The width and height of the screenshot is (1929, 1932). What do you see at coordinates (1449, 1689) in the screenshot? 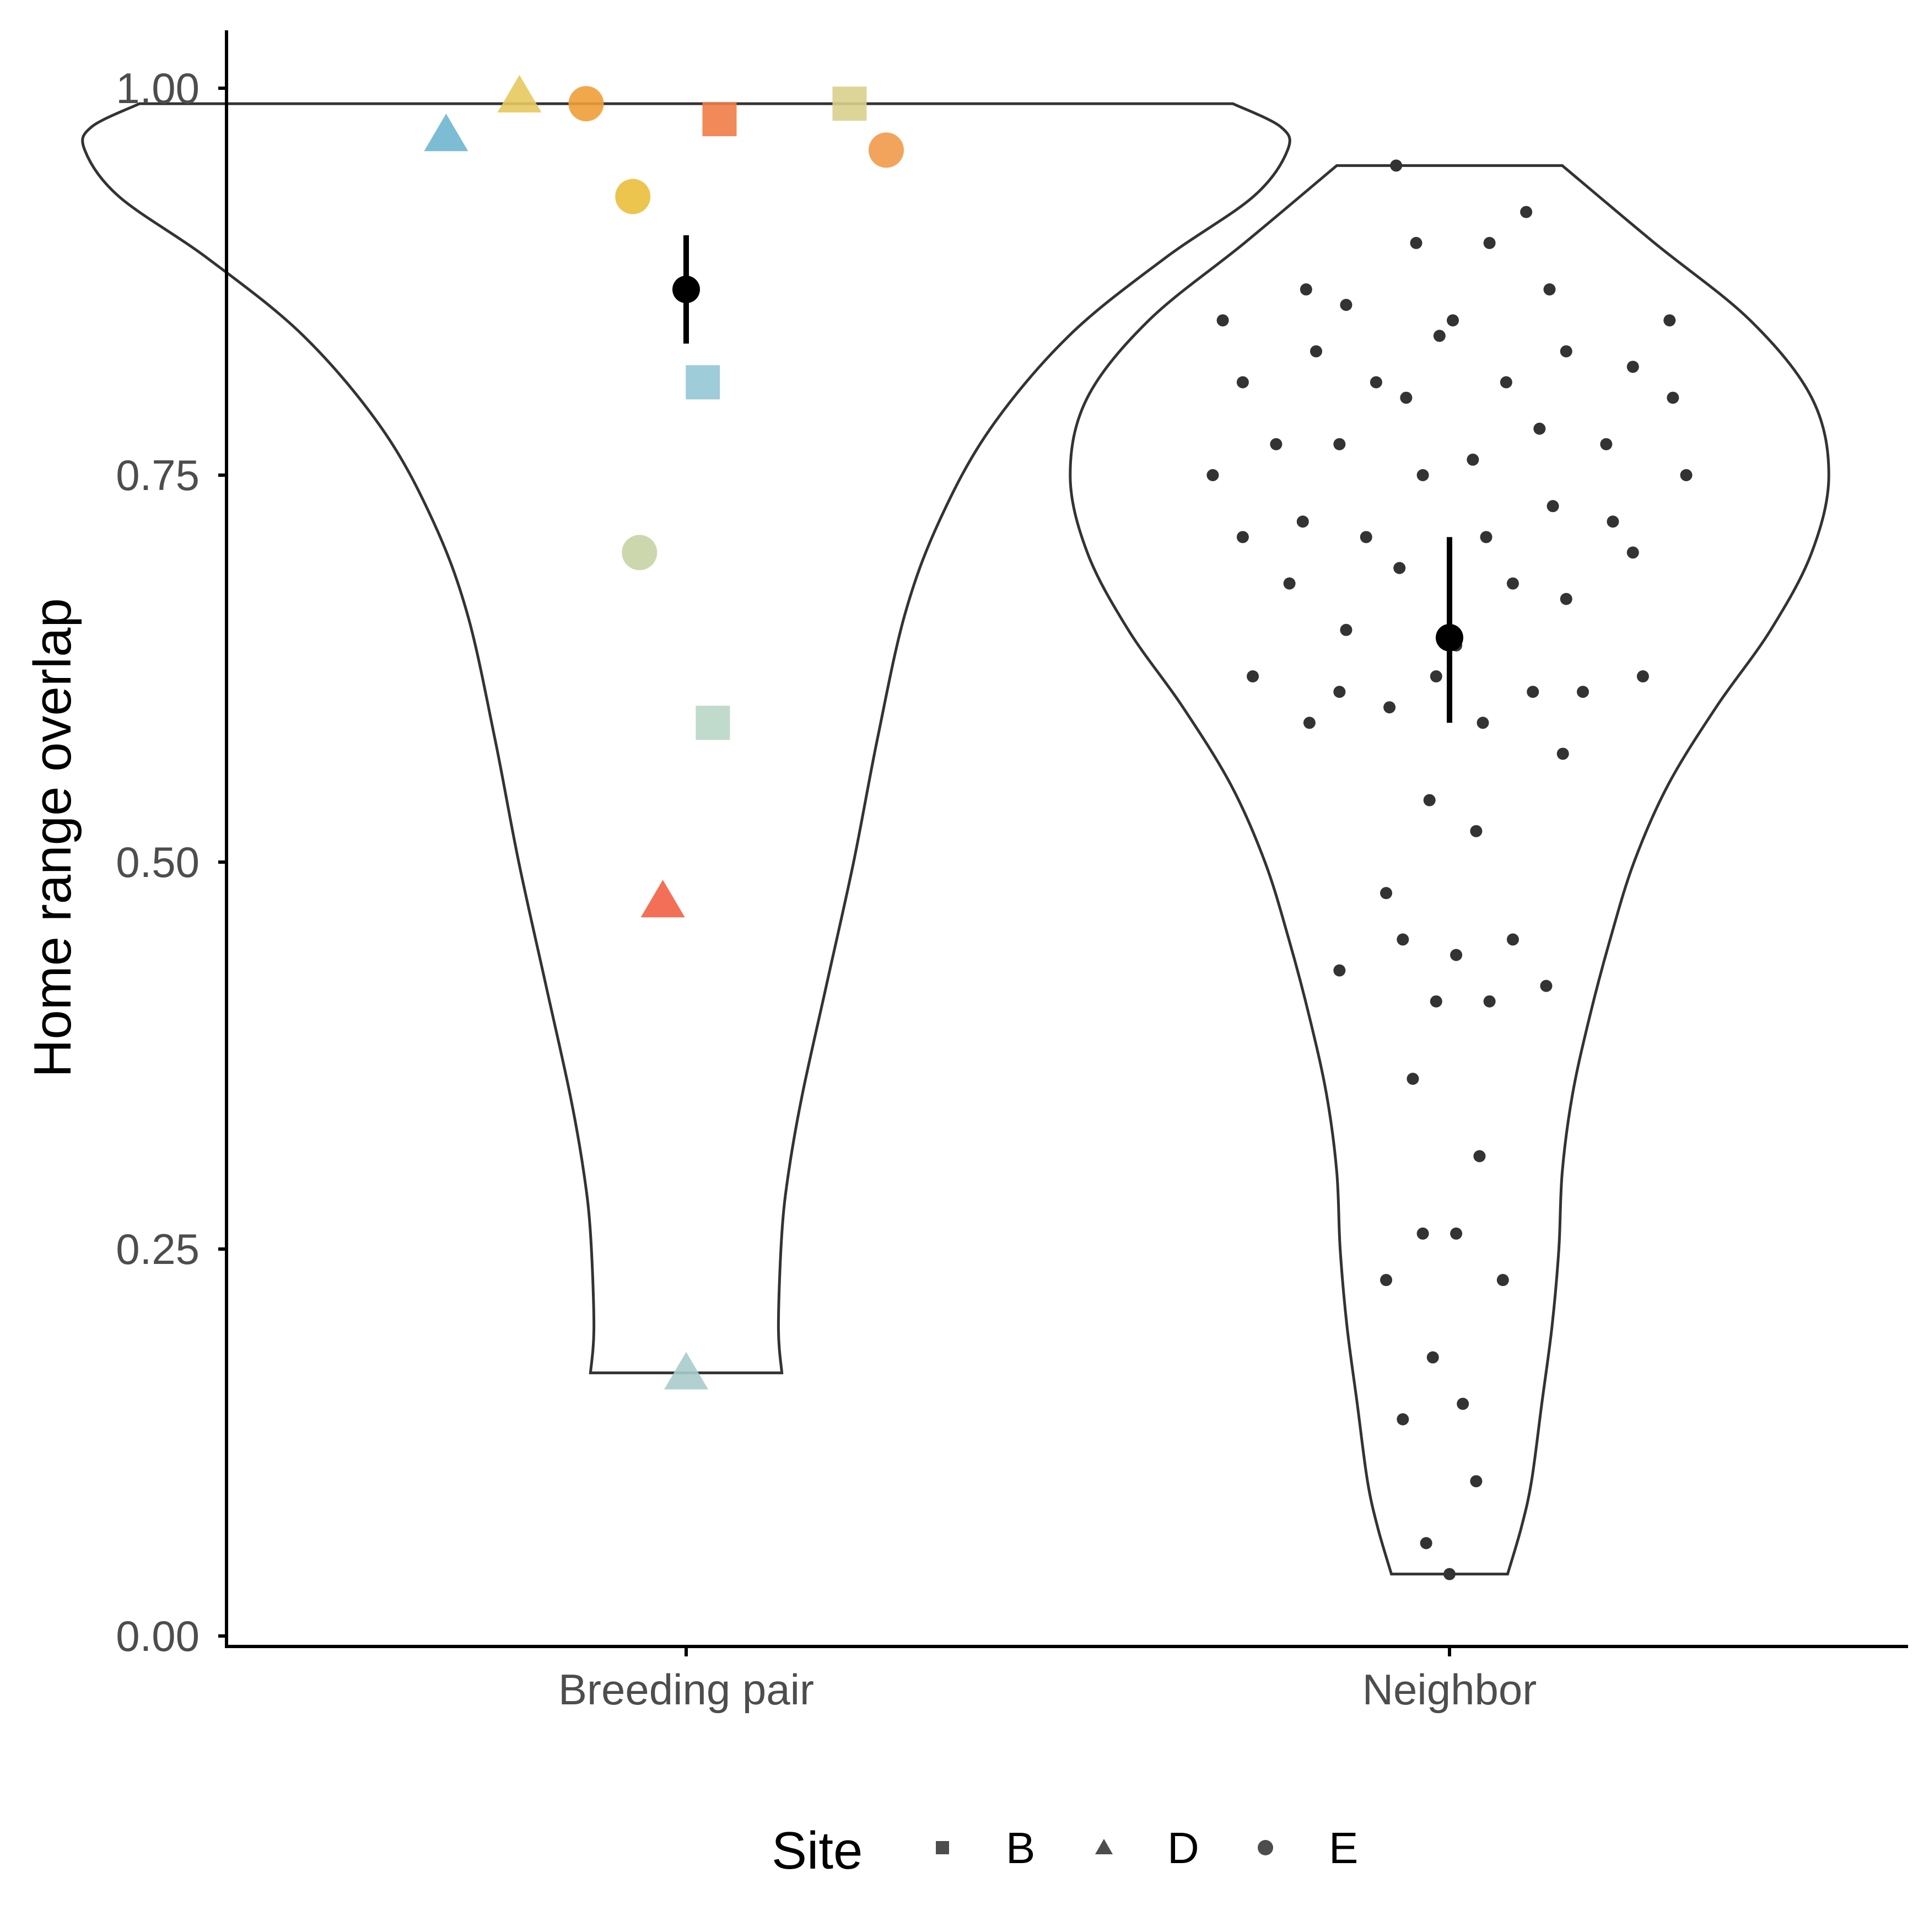
I see `x-tick-label: Neighbor` at bounding box center [1449, 1689].